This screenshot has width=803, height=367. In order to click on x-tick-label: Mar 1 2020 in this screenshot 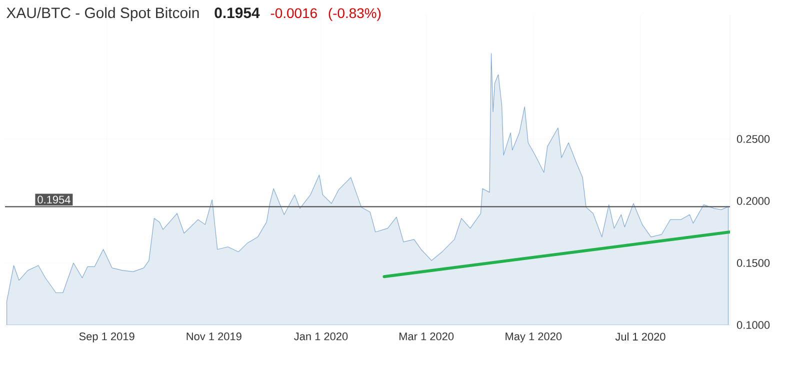, I will do `click(427, 336)`.